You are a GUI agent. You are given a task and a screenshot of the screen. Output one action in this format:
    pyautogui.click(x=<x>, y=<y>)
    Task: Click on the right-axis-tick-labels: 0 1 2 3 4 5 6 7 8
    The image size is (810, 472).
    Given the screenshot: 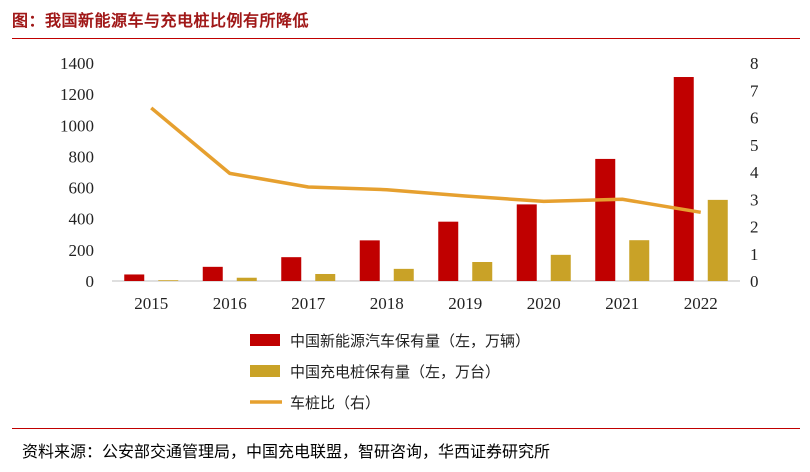 What is the action you would take?
    pyautogui.click(x=754, y=172)
    